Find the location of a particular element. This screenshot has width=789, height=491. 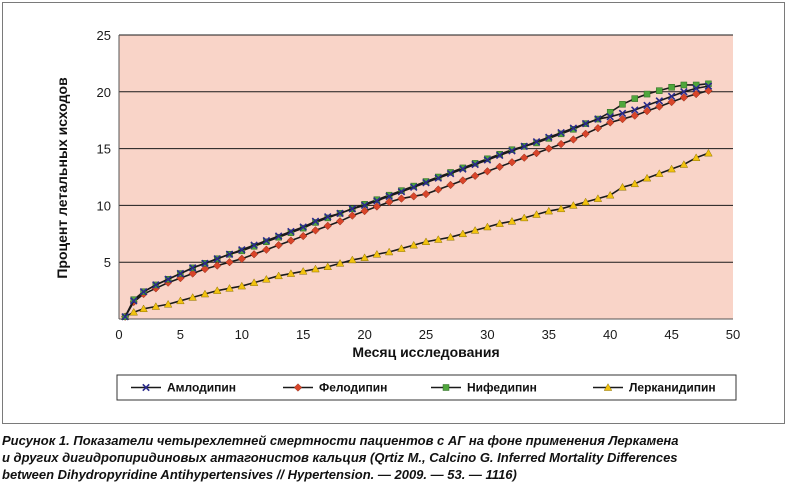

legend: Амлодипин Фелодипин Нифедипин Лерканидипин is located at coordinates (423, 388).